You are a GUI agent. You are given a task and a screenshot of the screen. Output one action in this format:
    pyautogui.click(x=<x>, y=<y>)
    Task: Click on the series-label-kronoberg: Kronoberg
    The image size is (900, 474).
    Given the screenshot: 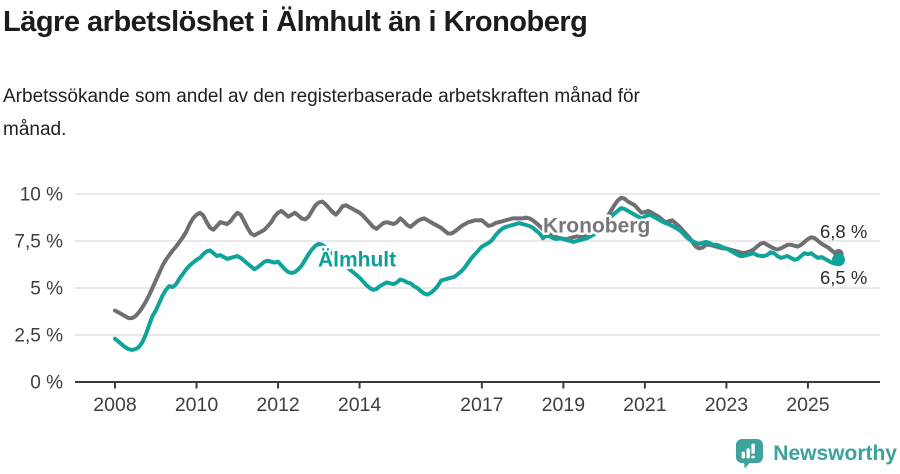 What is the action you would take?
    pyautogui.click(x=596, y=226)
    